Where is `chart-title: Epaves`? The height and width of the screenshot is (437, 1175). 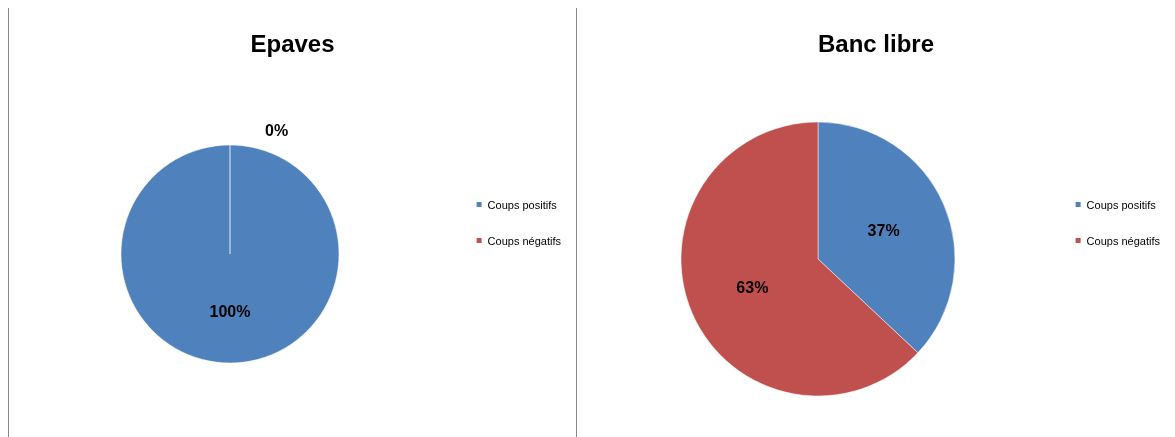 chart-title: Epaves is located at coordinates (292, 43).